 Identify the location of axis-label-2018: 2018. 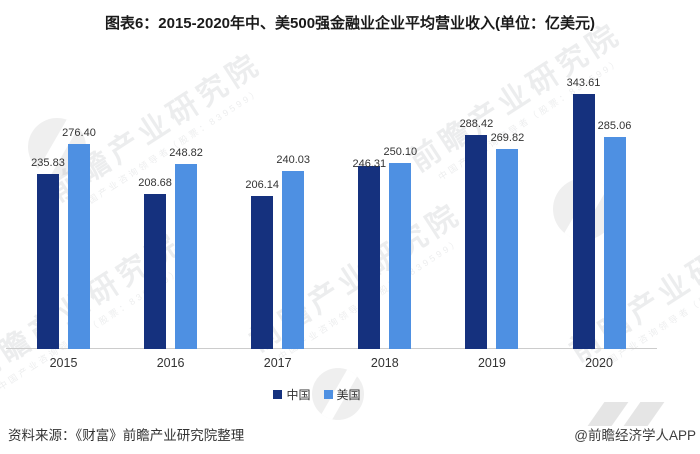
(384, 363).